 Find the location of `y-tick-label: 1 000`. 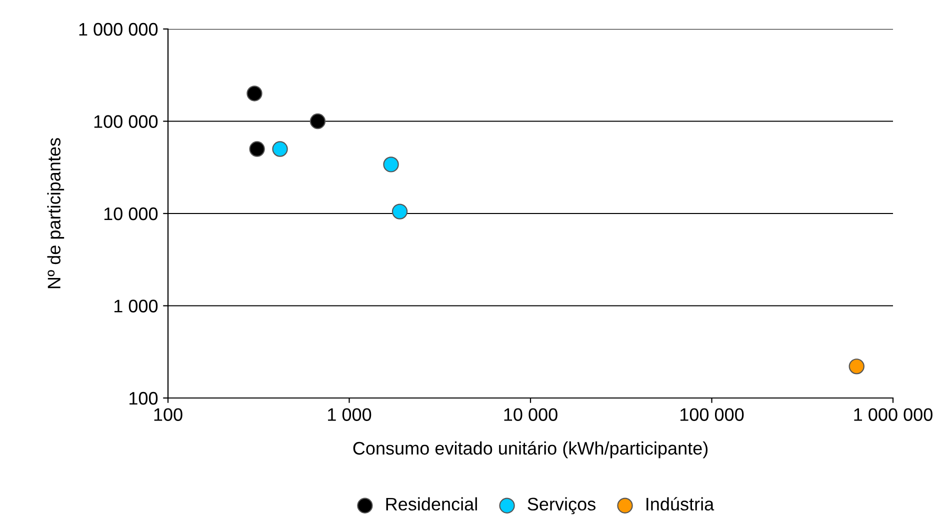

y-tick-label: 1 000 is located at coordinates (136, 306).